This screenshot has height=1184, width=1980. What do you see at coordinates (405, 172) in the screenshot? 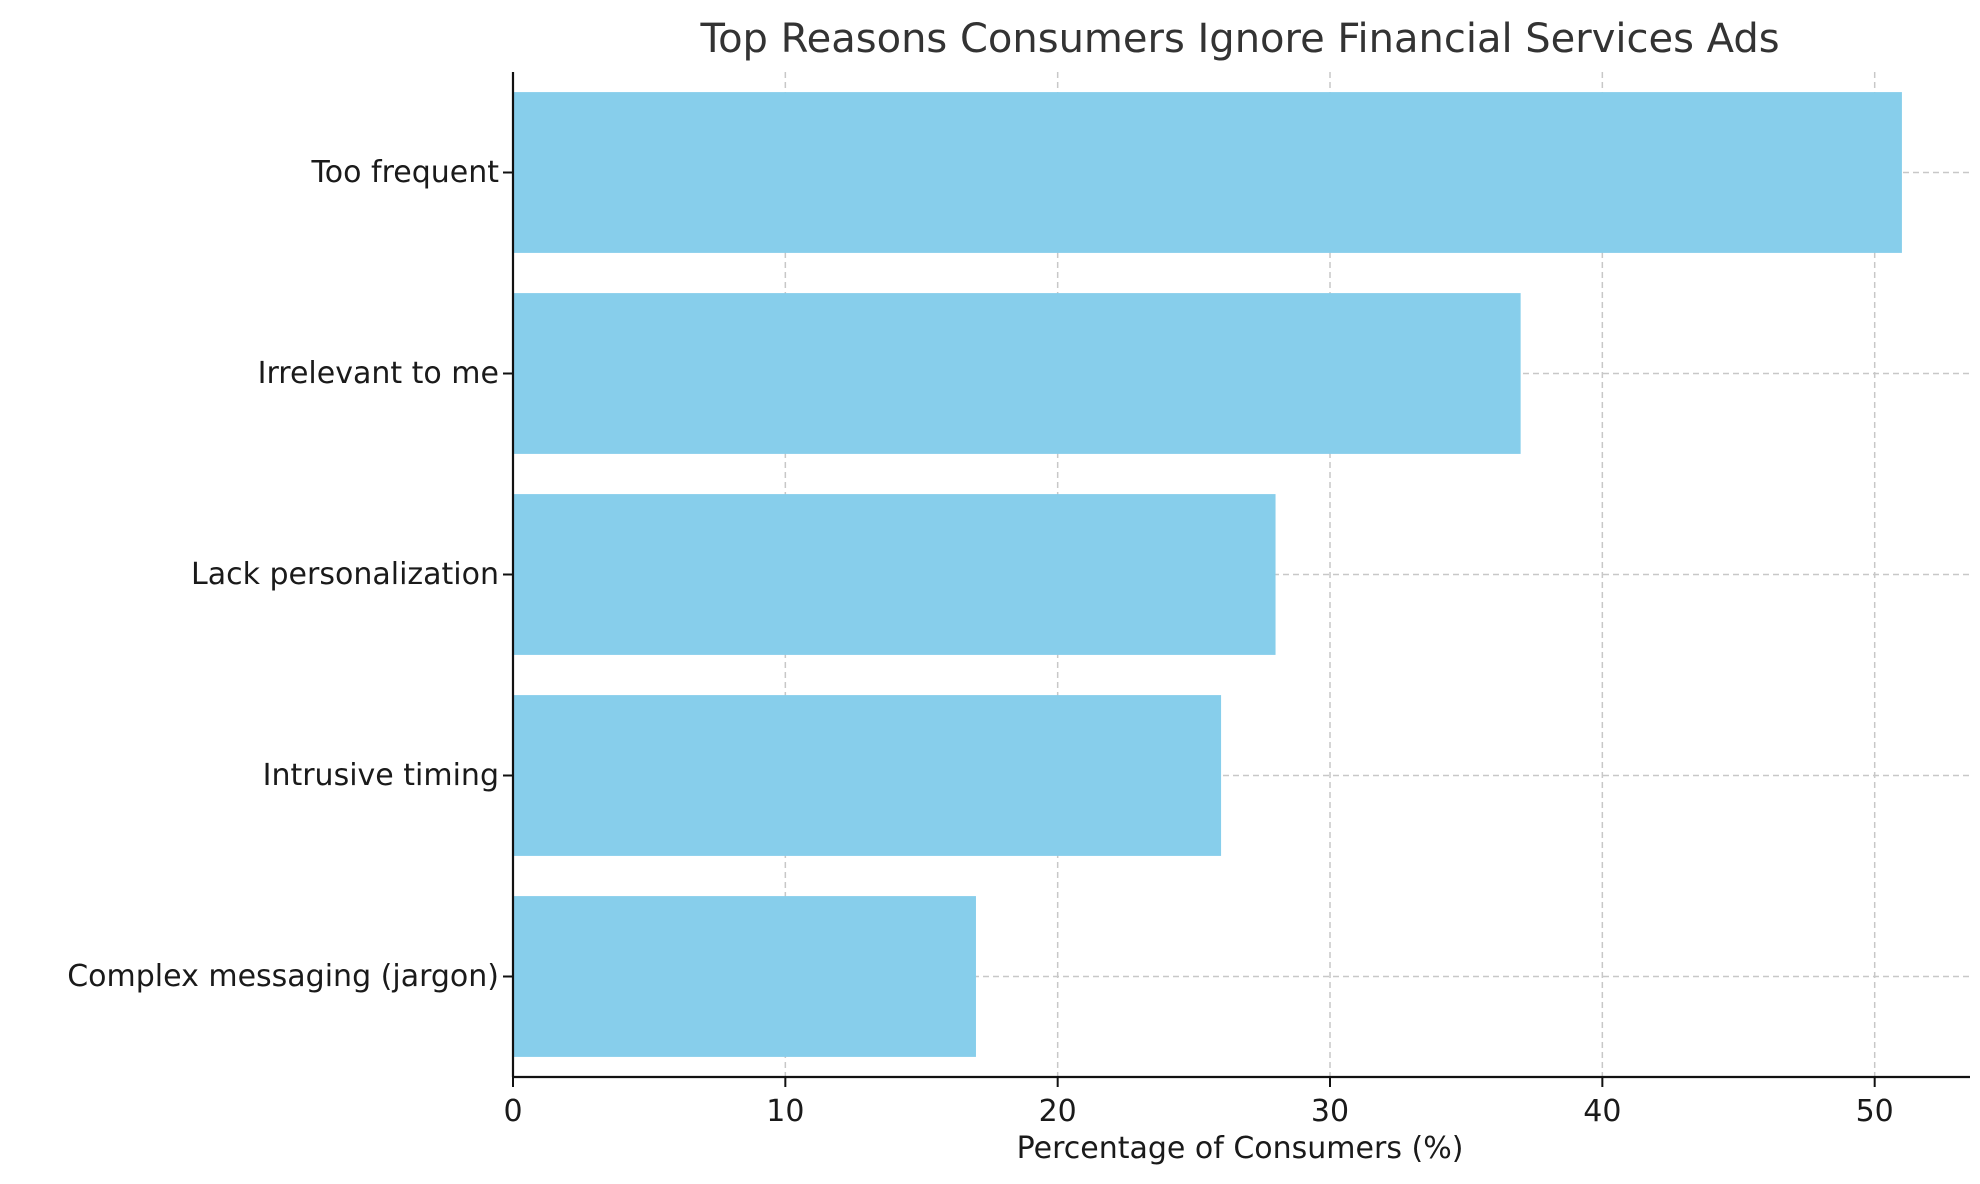
I see `category-label-0: Too frequent` at bounding box center [405, 172].